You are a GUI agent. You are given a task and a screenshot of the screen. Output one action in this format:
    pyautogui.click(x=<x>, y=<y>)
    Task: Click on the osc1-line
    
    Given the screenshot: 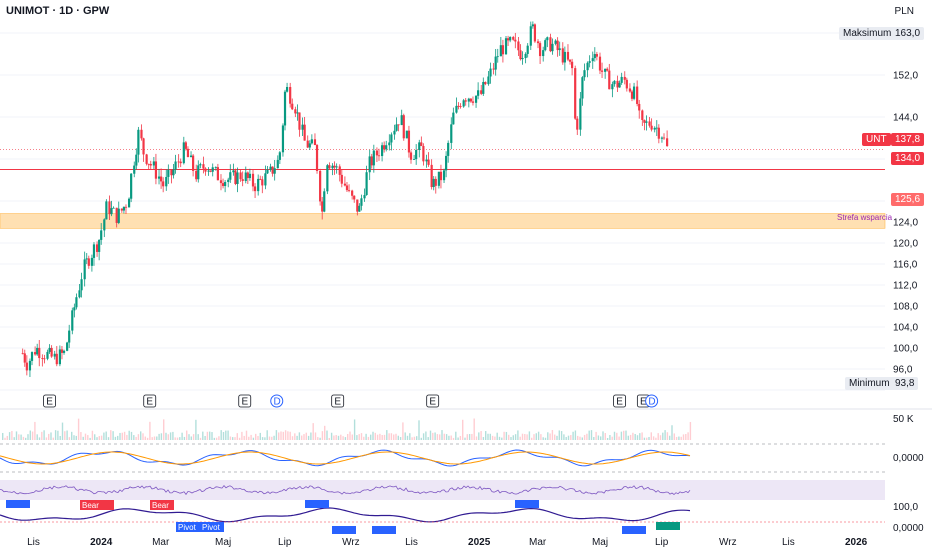 What is the action you would take?
    pyautogui.click(x=345, y=458)
    